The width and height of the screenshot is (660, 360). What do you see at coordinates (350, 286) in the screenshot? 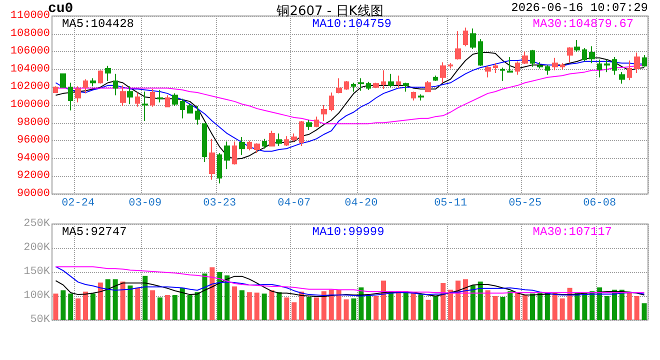
I see `line-series` at bounding box center [350, 286].